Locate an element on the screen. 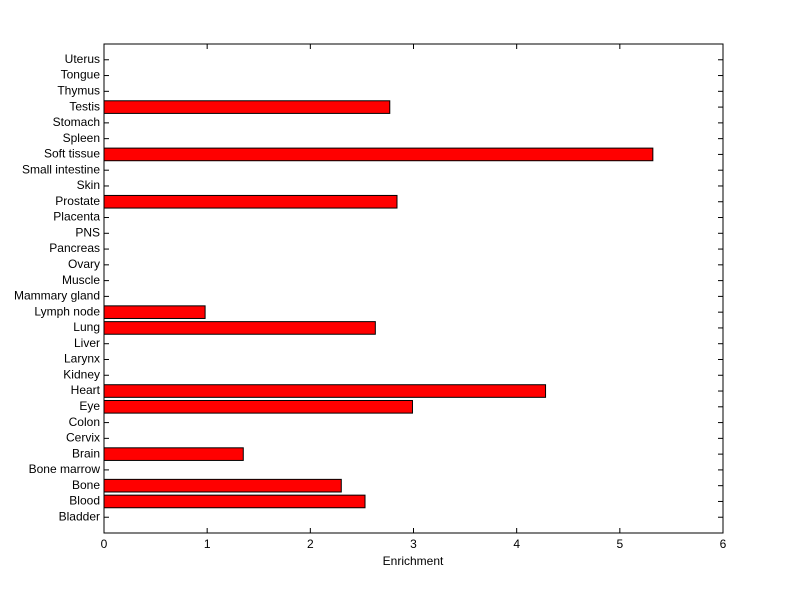 The width and height of the screenshot is (800, 599). y-tick-label: Mammary gland is located at coordinates (57, 296).